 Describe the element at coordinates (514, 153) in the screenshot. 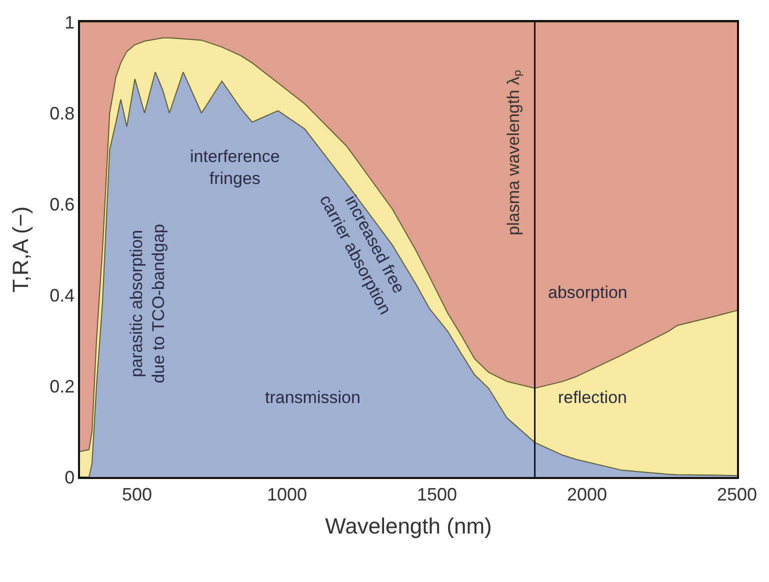

I see `ref-line-label: plasma wavelength λₚ` at that location.